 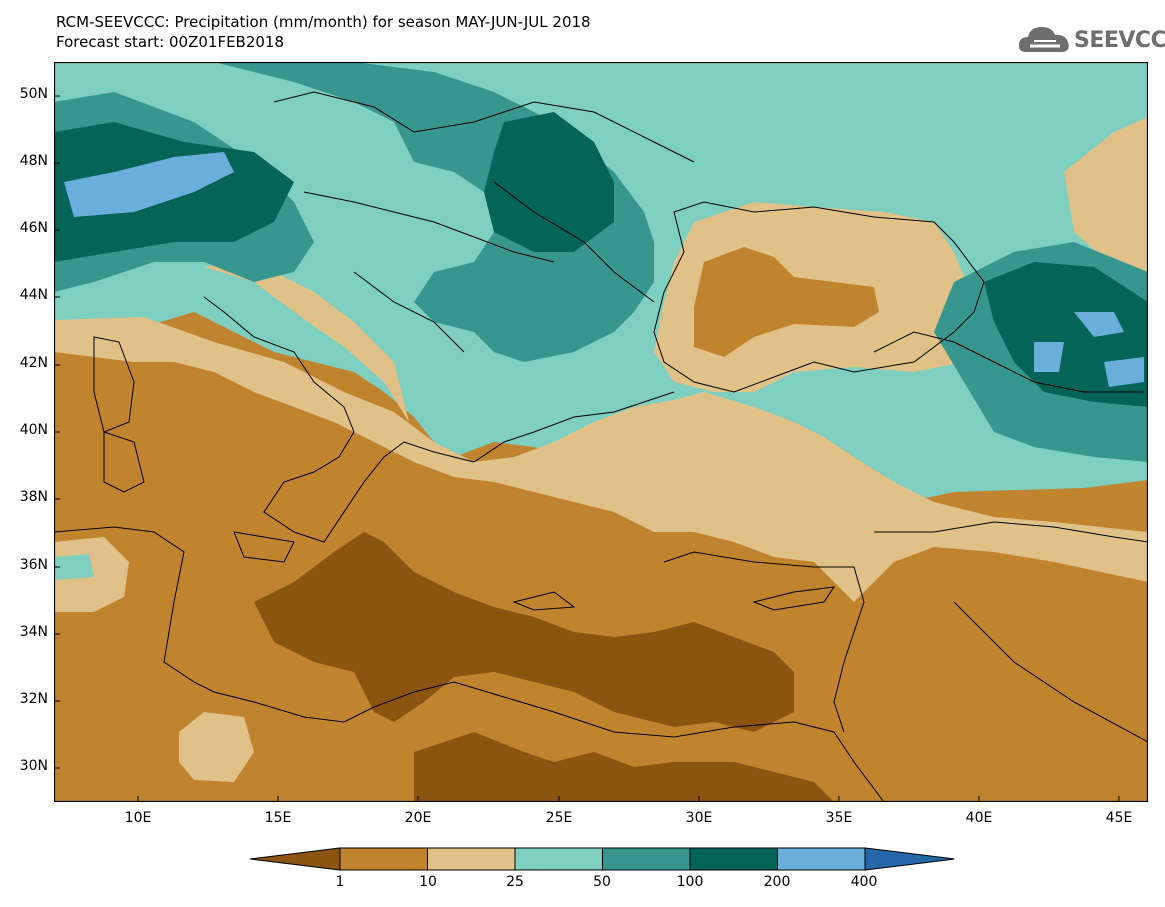 I want to click on precip-colorbar: 1 10 25 50 100 200 400, so click(x=602, y=871).